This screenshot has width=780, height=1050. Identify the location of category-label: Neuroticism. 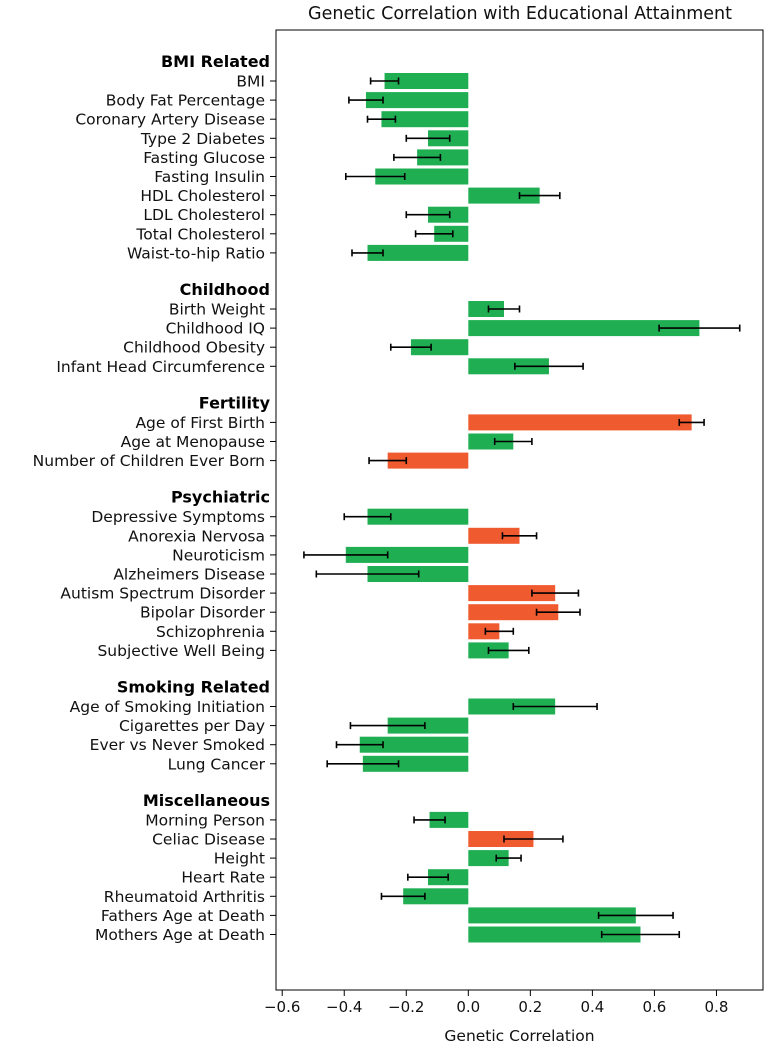
(218, 555).